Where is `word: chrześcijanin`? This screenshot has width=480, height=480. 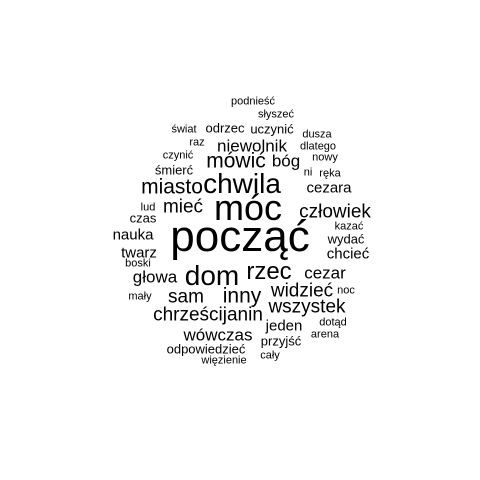 word: chrześcijanin is located at coordinates (208, 315).